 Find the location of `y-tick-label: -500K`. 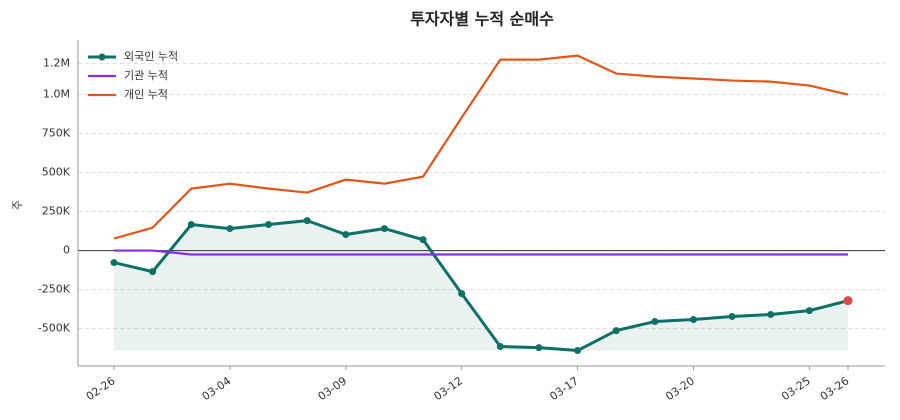

y-tick-label: -500K is located at coordinates (54, 328).